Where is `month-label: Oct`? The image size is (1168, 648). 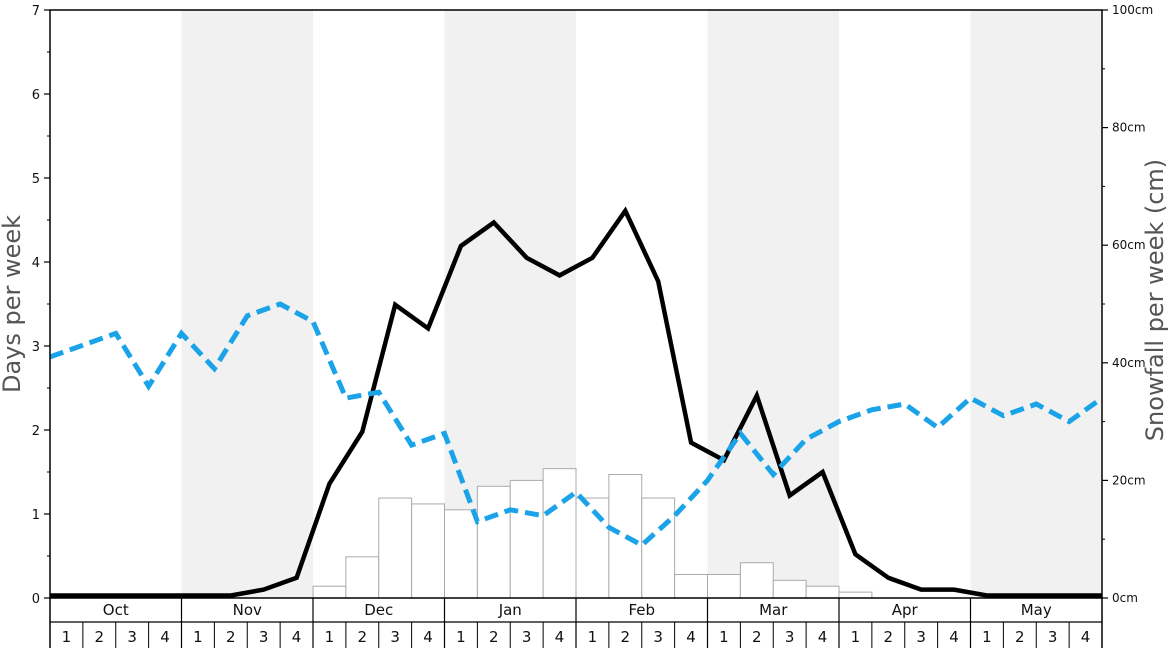
month-label: Oct is located at coordinates (116, 610).